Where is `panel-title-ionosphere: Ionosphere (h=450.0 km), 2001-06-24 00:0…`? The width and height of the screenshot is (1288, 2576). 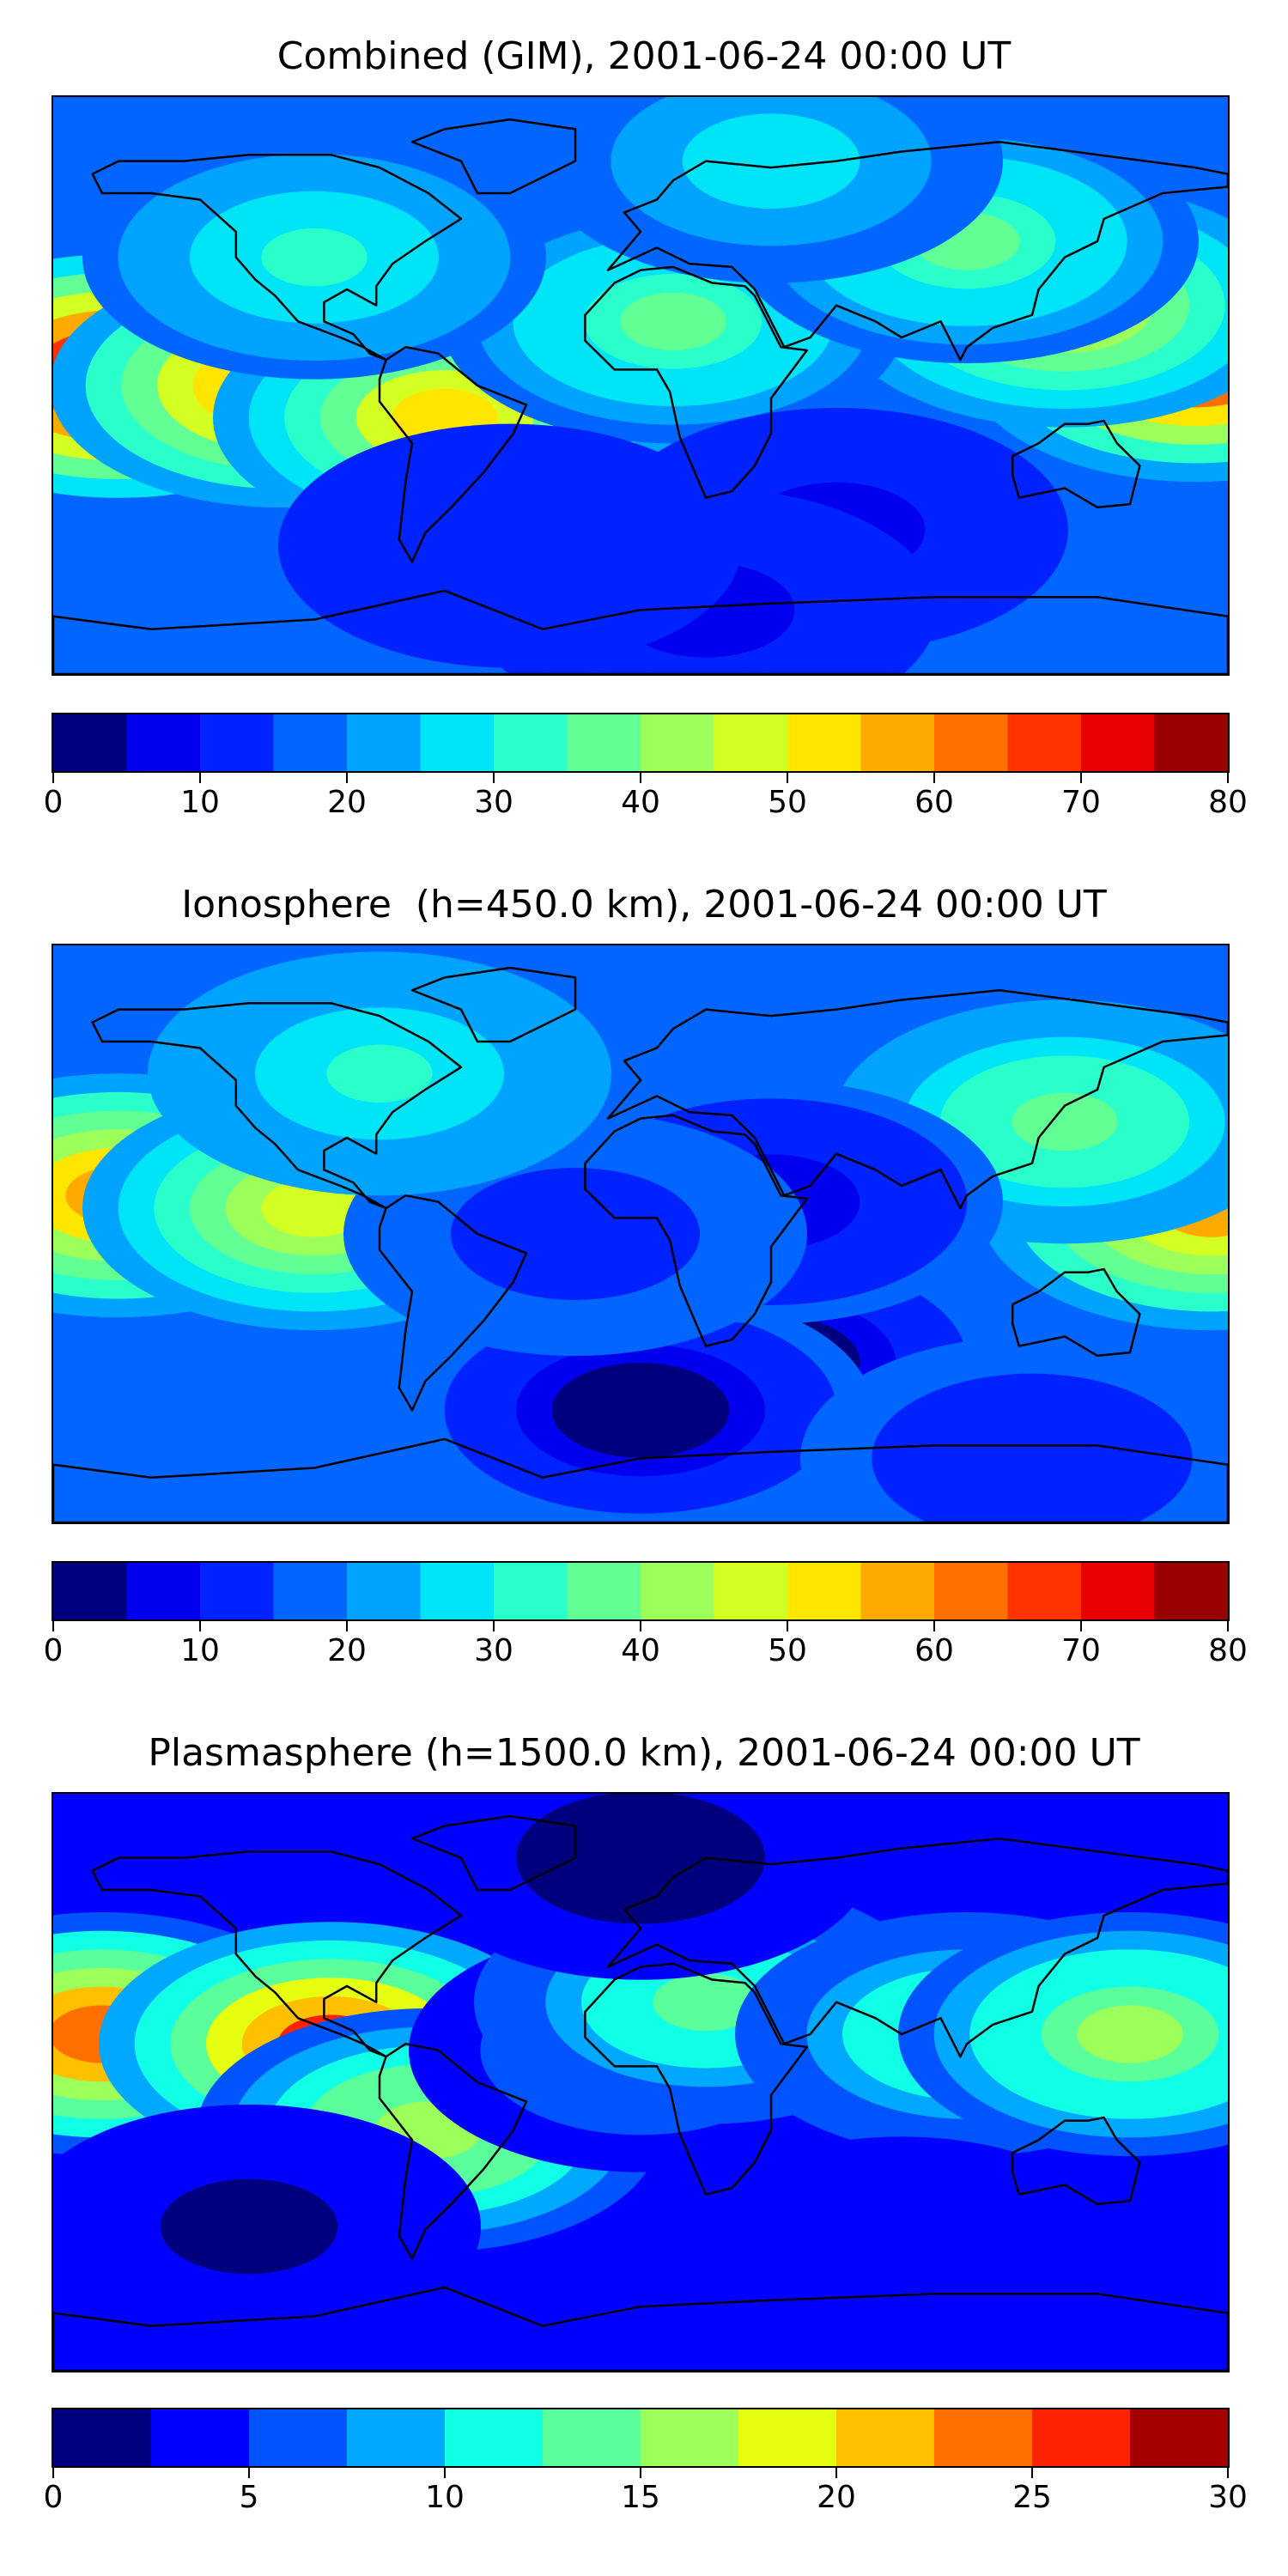
panel-title-ionosphere: Ionosphere (h=450.0 km), 2001-06-24 00:0… is located at coordinates (644, 905).